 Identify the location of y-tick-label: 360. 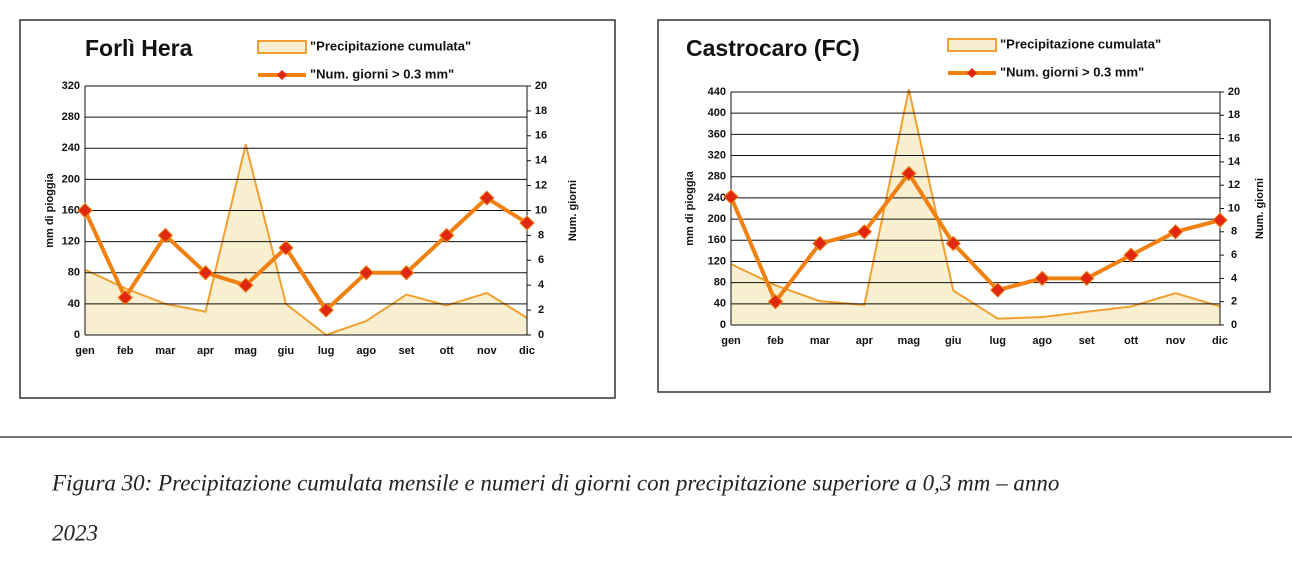
(717, 134).